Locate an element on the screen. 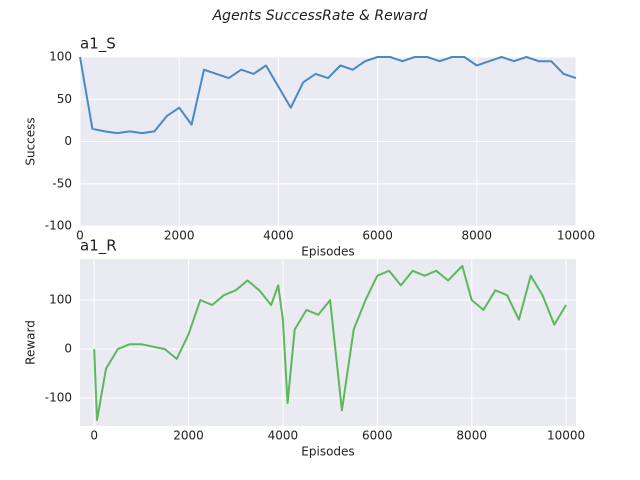 This screenshot has width=640, height=480. y-tick-label: -50 is located at coordinates (62, 183).